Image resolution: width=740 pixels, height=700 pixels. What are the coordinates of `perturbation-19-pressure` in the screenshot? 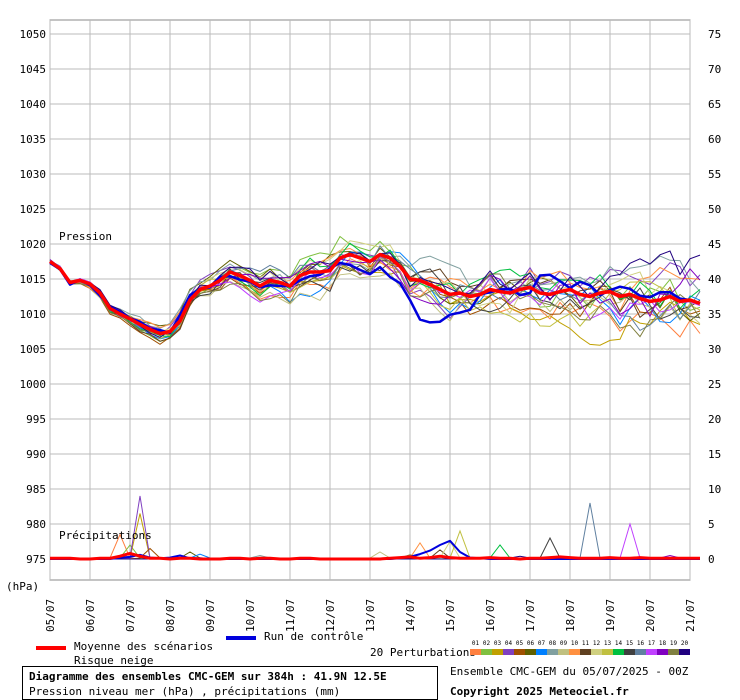 It's located at (375, 296).